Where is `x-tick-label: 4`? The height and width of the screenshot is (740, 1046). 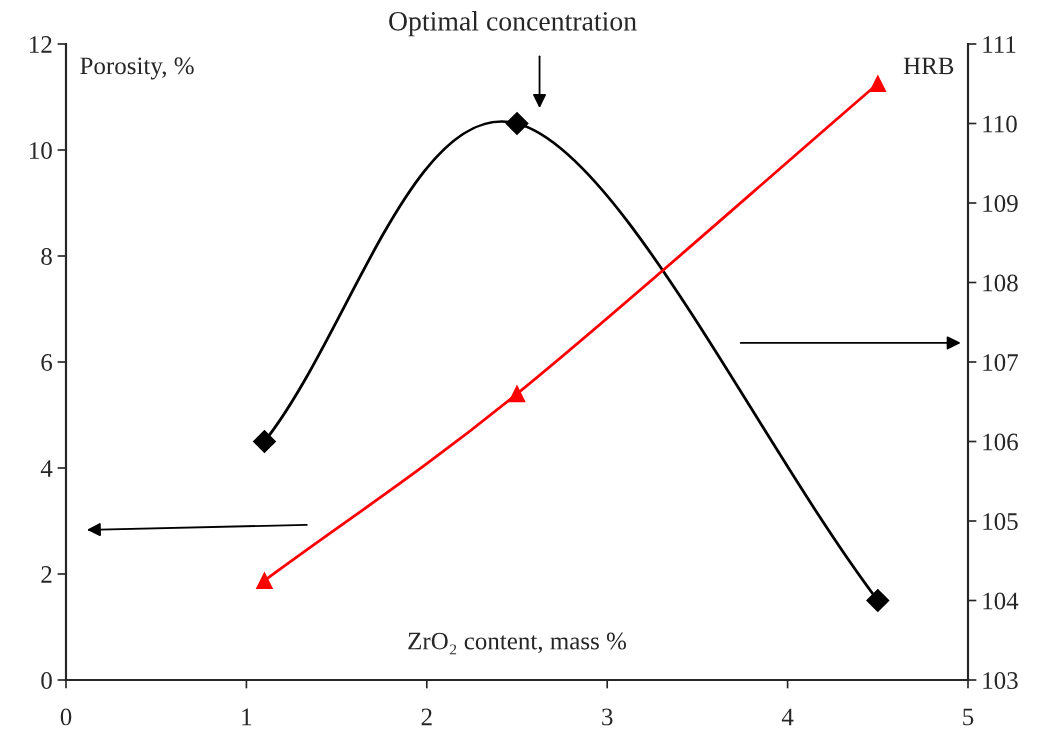
x-tick-label: 4 is located at coordinates (787, 717).